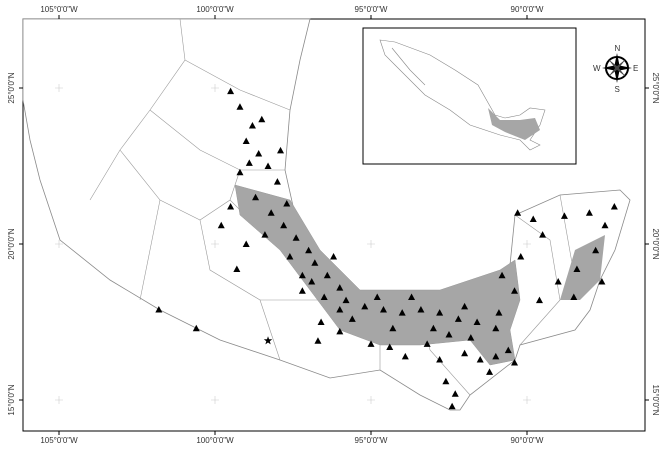 This screenshot has height=454, width=665. What do you see at coordinates (371, 440) in the screenshot?
I see `lon-label-bottom: 95°0'0"W` at bounding box center [371, 440].